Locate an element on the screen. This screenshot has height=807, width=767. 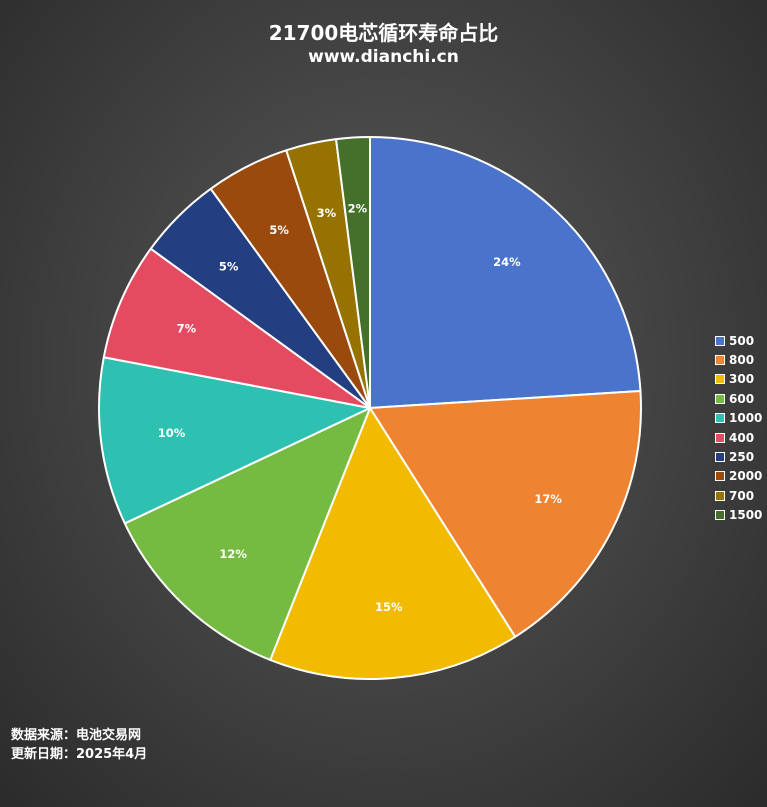
legend-label: 400 is located at coordinates (742, 437).